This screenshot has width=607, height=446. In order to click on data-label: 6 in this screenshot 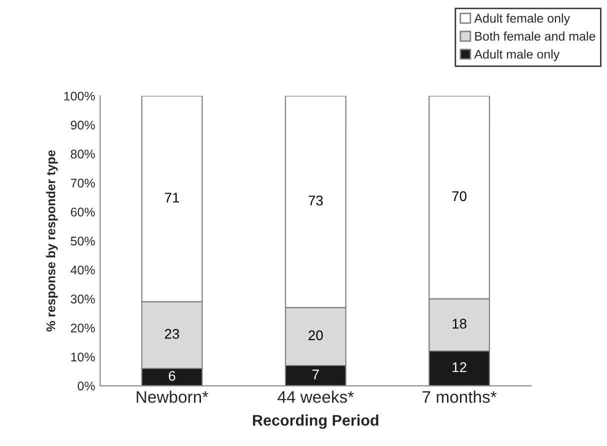, I will do `click(172, 375)`.